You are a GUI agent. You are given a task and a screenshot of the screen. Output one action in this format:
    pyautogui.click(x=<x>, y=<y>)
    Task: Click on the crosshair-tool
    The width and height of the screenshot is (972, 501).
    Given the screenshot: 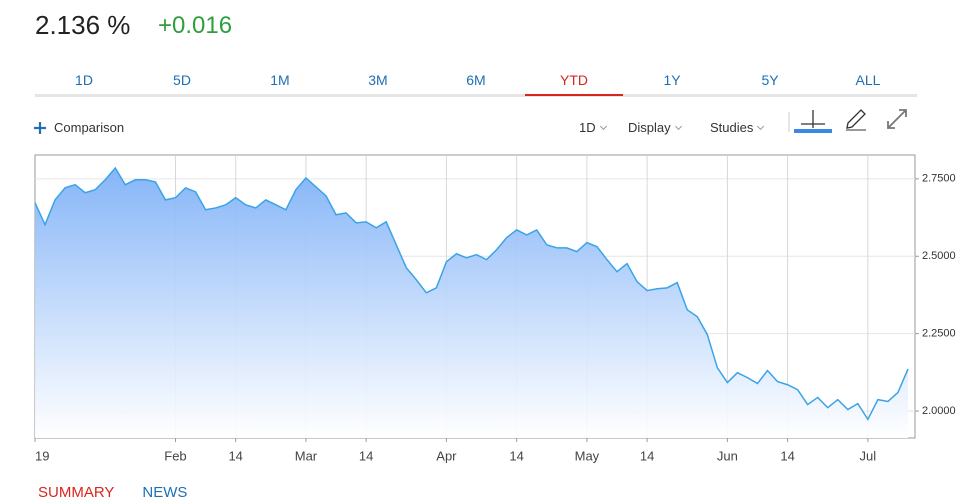 What is the action you would take?
    pyautogui.click(x=813, y=121)
    